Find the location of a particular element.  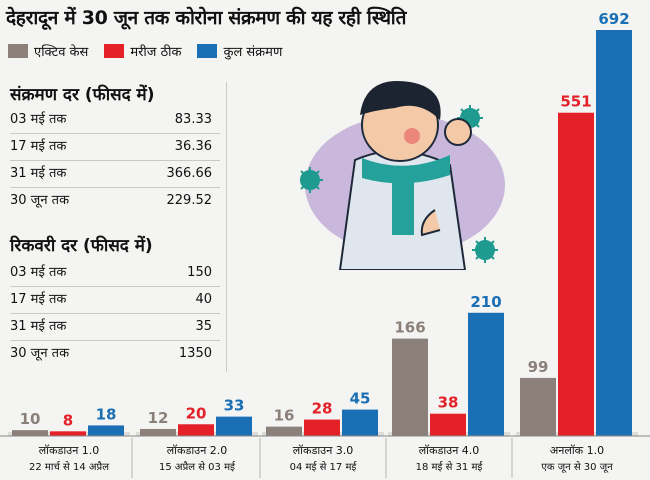

infection-rate-row: 30 जून तक 229.52 is located at coordinates (115, 201).